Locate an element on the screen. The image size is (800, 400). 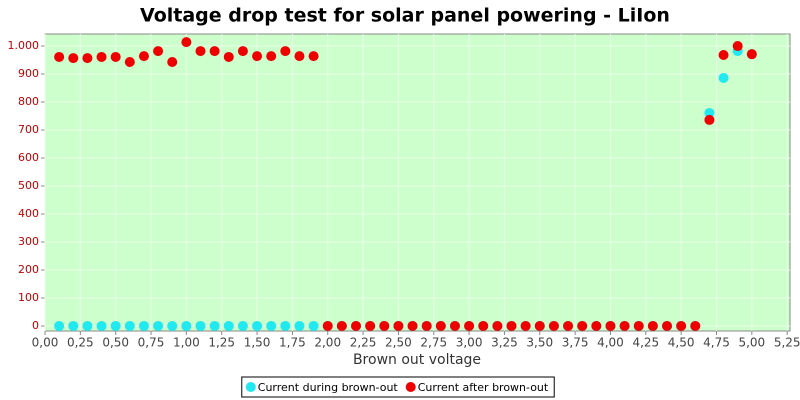
y-tick-label: 100 is located at coordinates (28, 297).